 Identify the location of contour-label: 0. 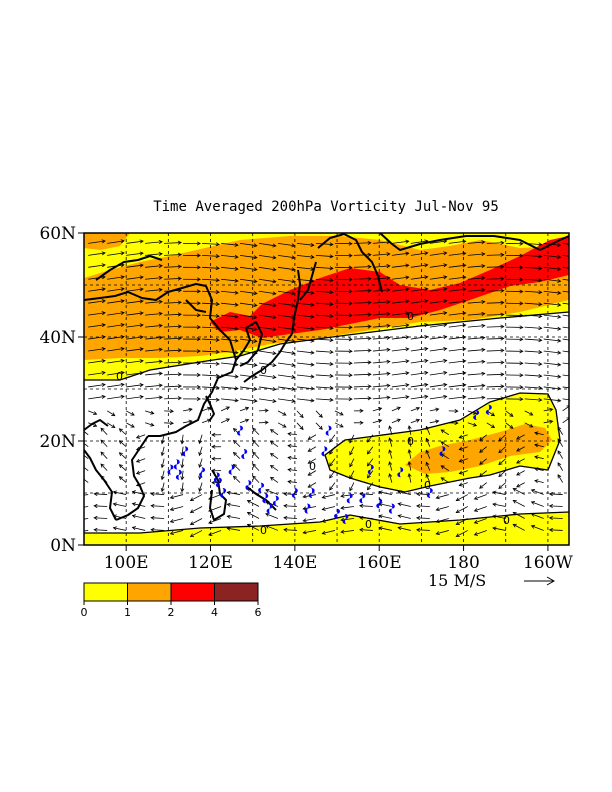
(263, 370).